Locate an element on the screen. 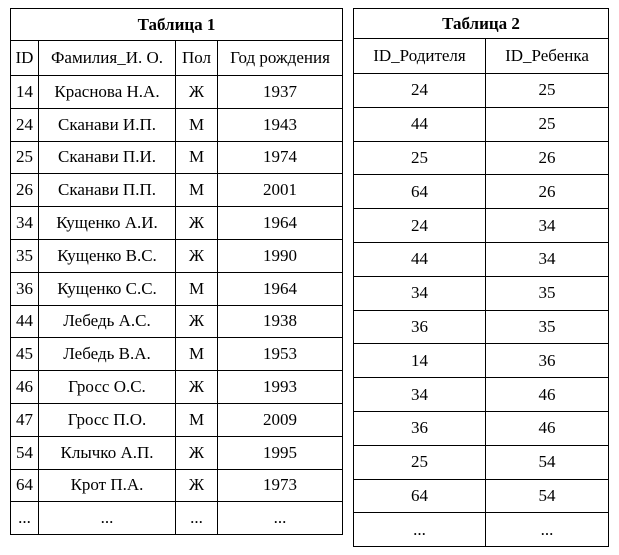 This screenshot has width=619, height=555. cell: 1990 is located at coordinates (280, 255).